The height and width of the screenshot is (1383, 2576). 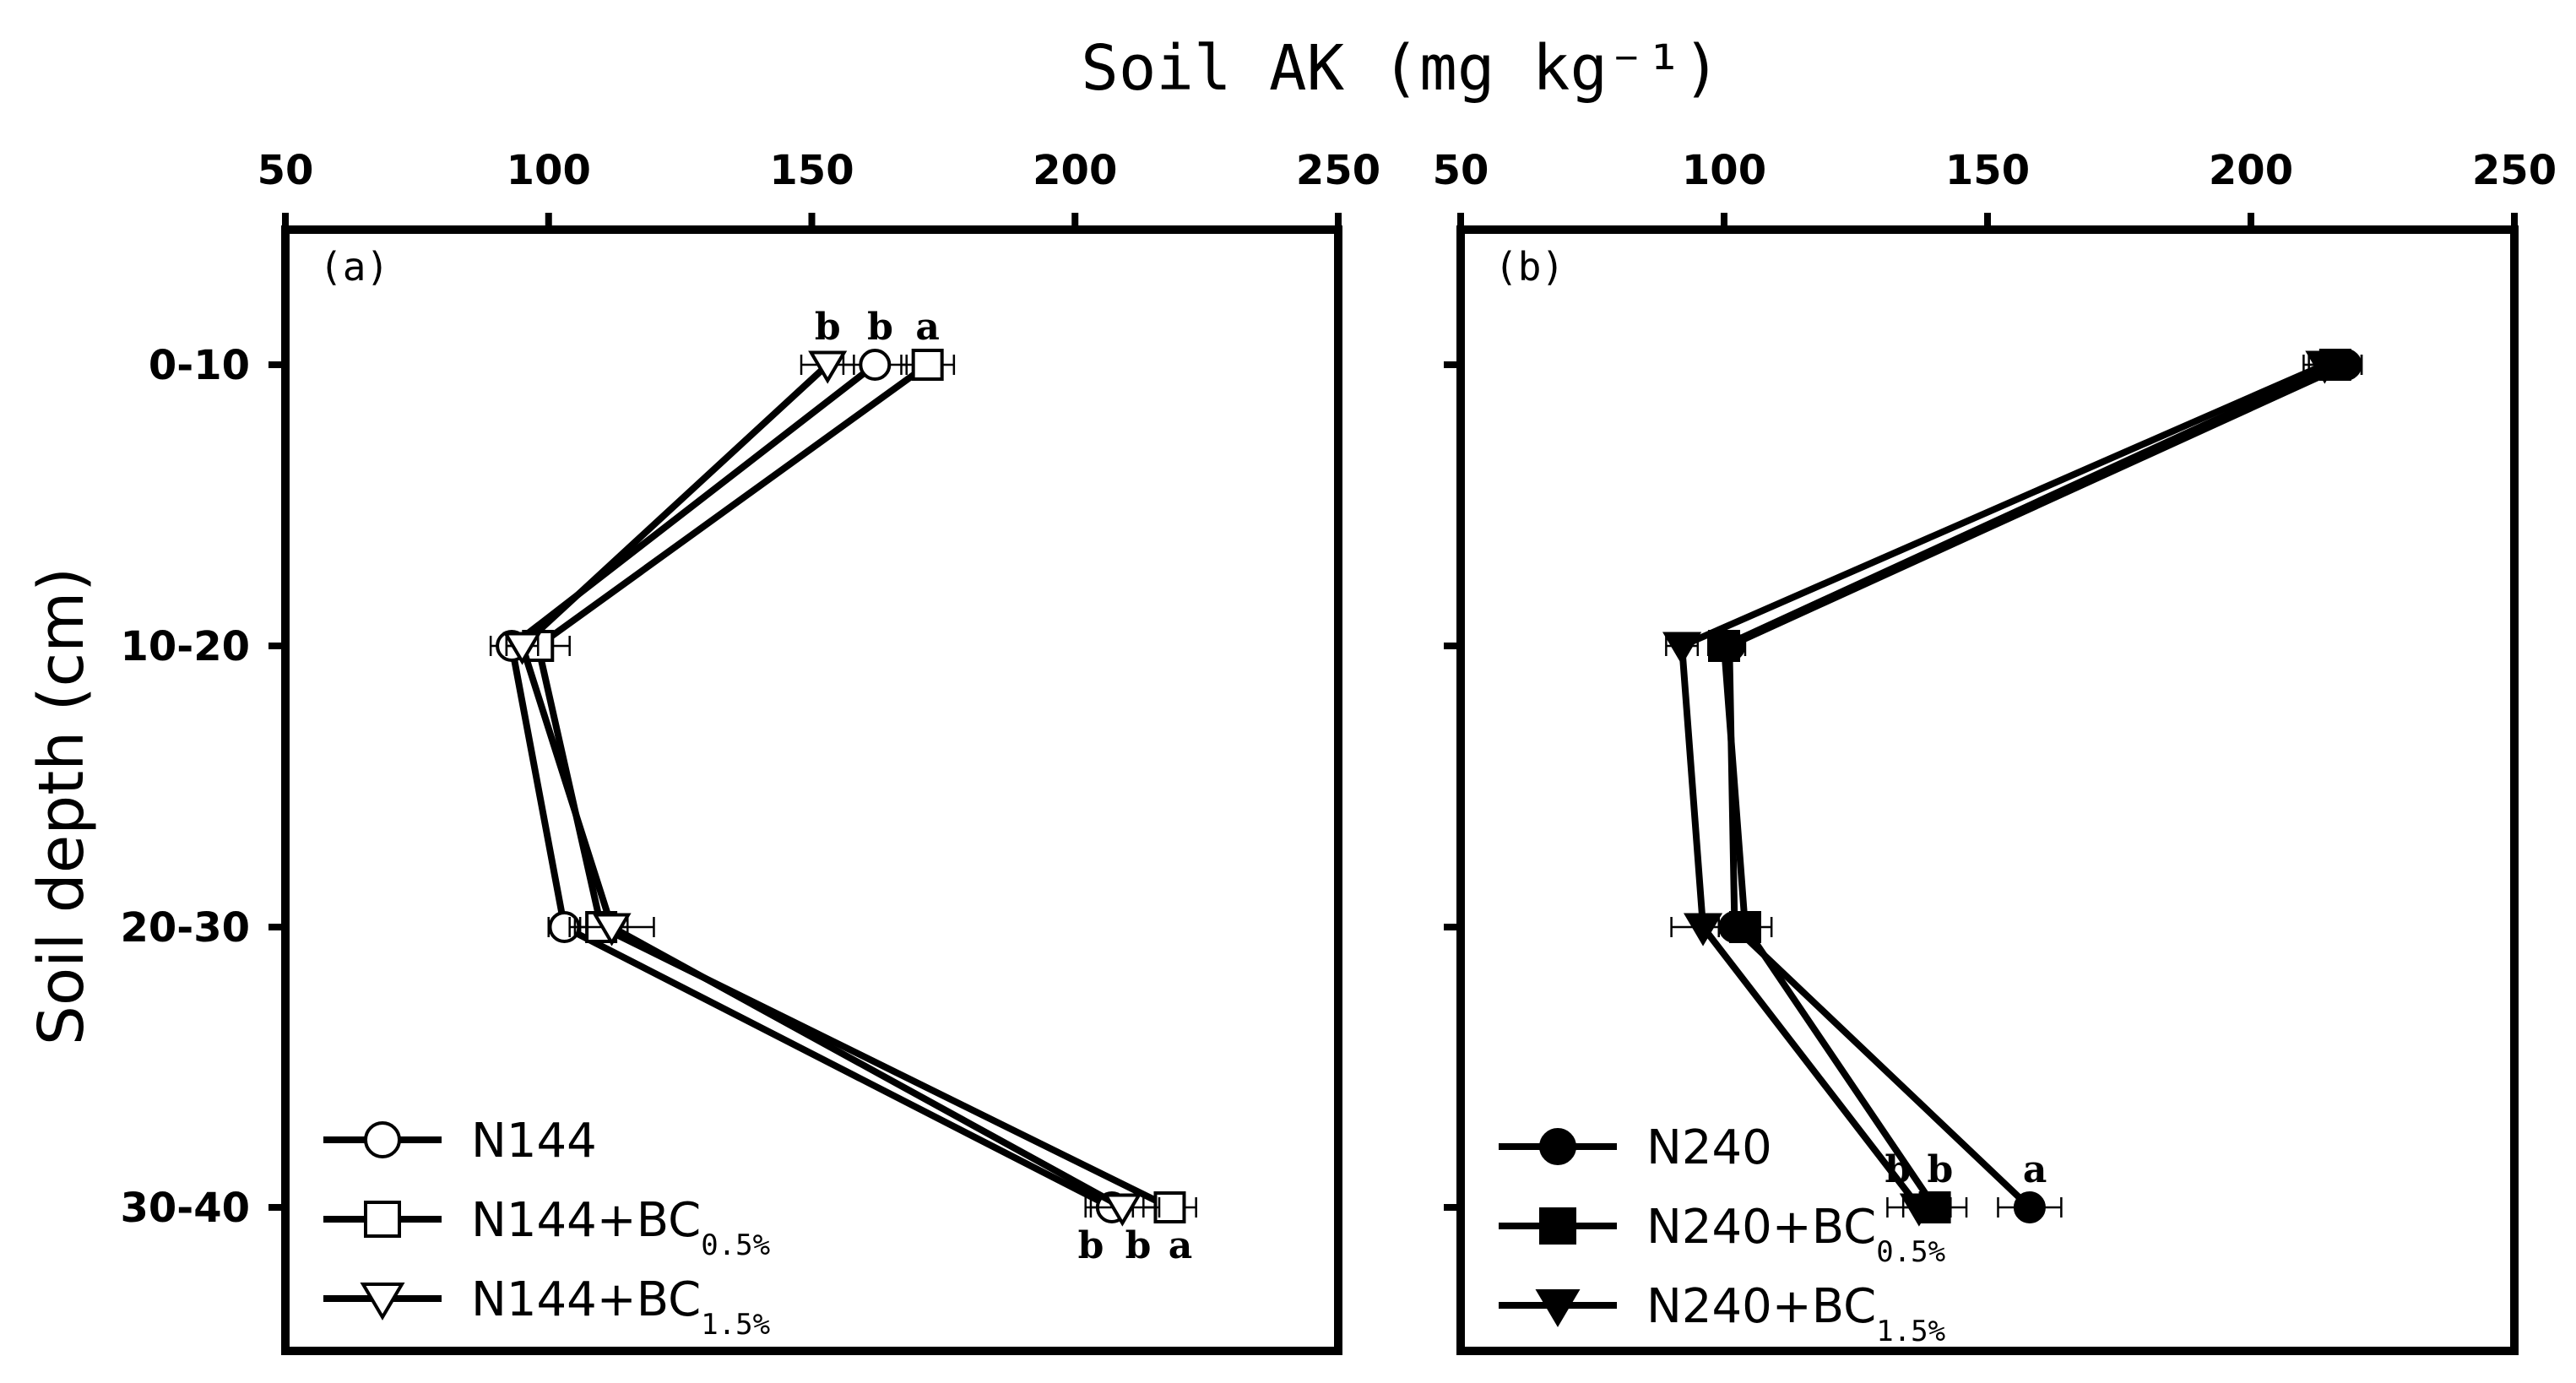 I want to click on legend-label: N240+BC0.5%, so click(x=1796, y=1234).